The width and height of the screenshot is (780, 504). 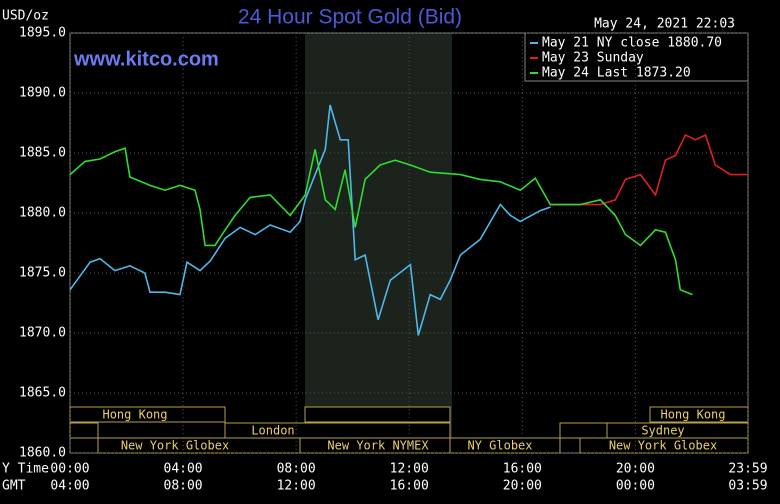 What do you see at coordinates (42, 273) in the screenshot?
I see `y-tick-label: 1875.0` at bounding box center [42, 273].